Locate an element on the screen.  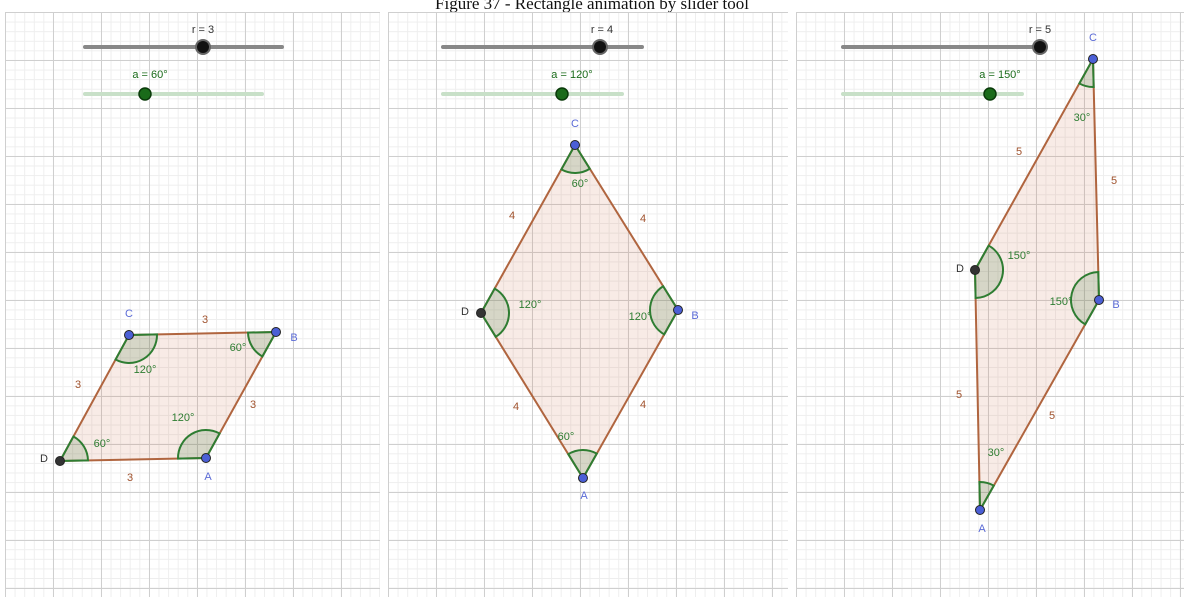
slider-label: a = 120° is located at coordinates (571, 75).